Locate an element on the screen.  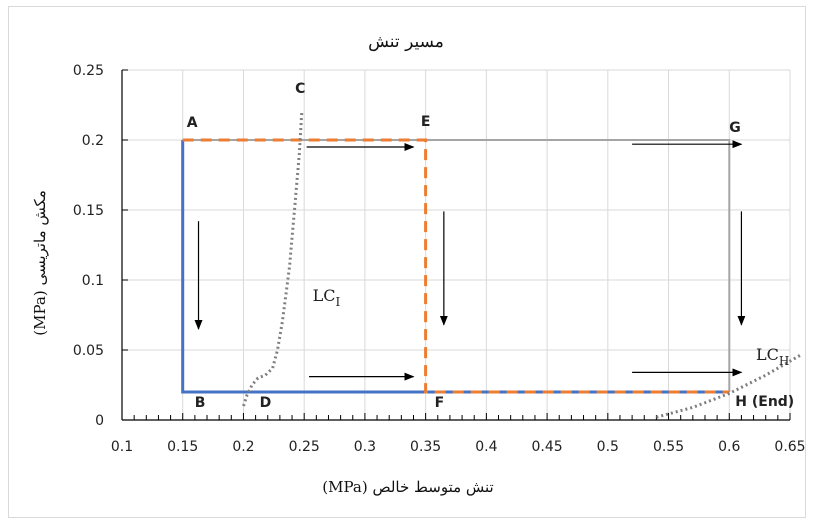
y-tick-label: 0.25 is located at coordinates (88, 71).